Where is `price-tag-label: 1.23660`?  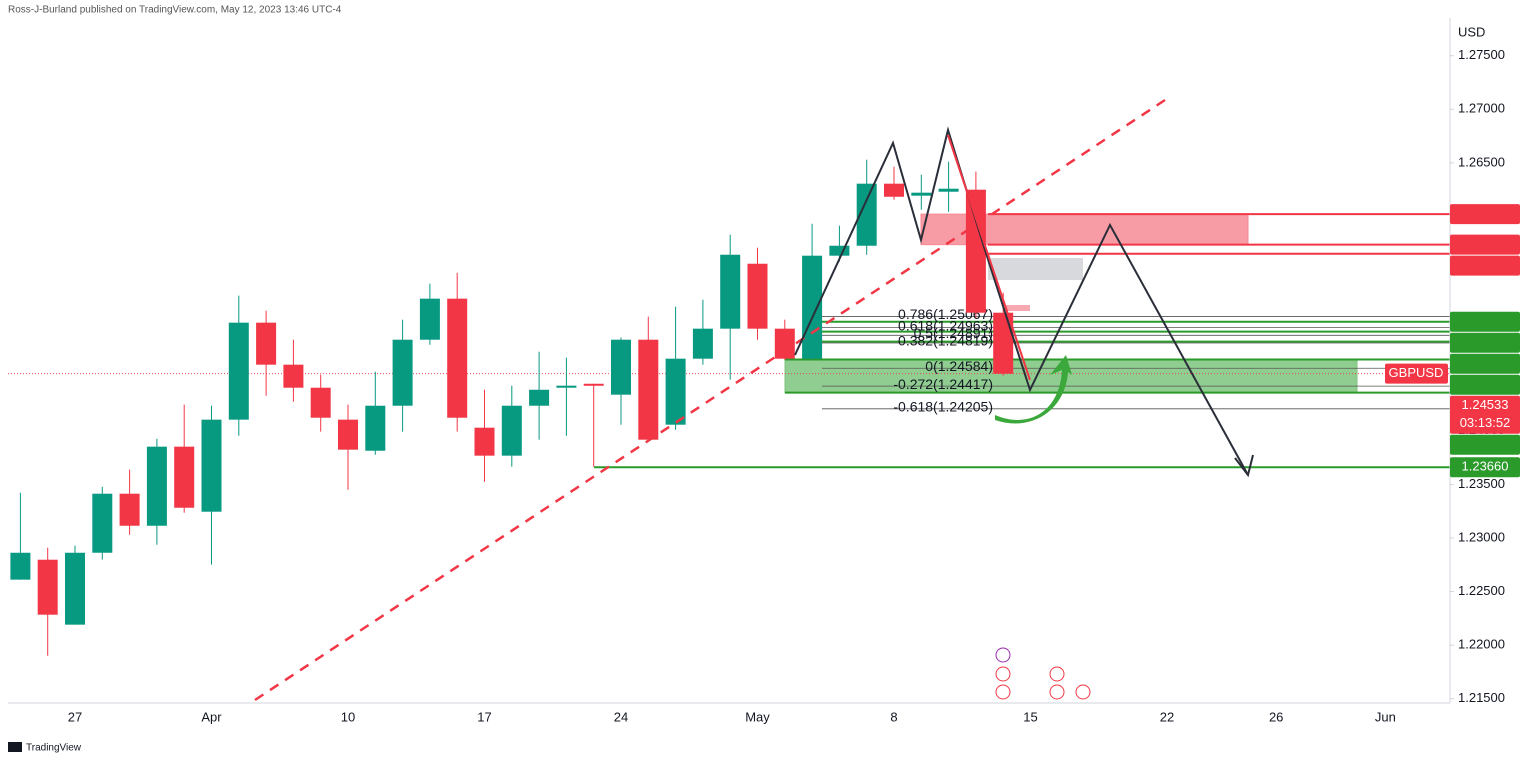
price-tag-label: 1.23660 is located at coordinates (1485, 466).